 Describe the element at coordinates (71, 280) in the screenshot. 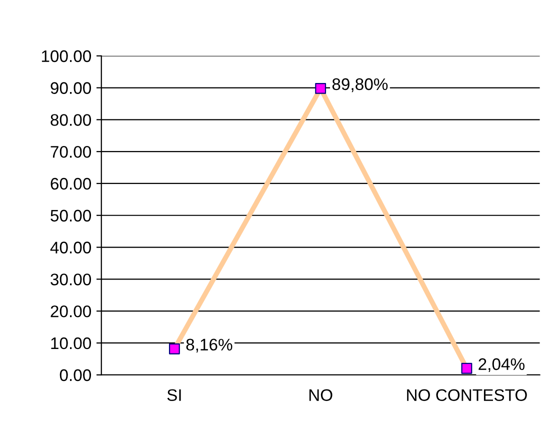

I see `y-tick-label: 30.00` at that location.